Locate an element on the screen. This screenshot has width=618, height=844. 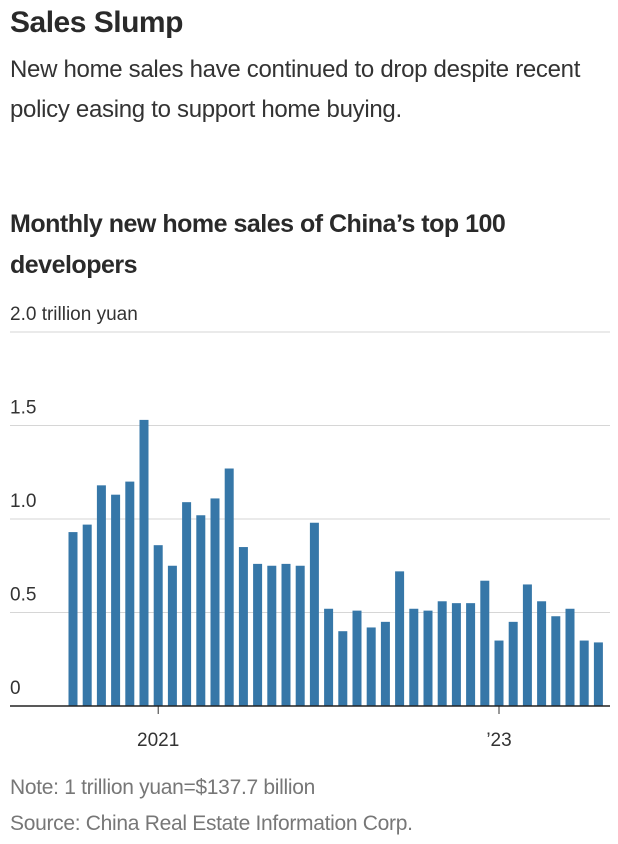
y-tick-label: 2.0 trillion yuan is located at coordinates (74, 314).